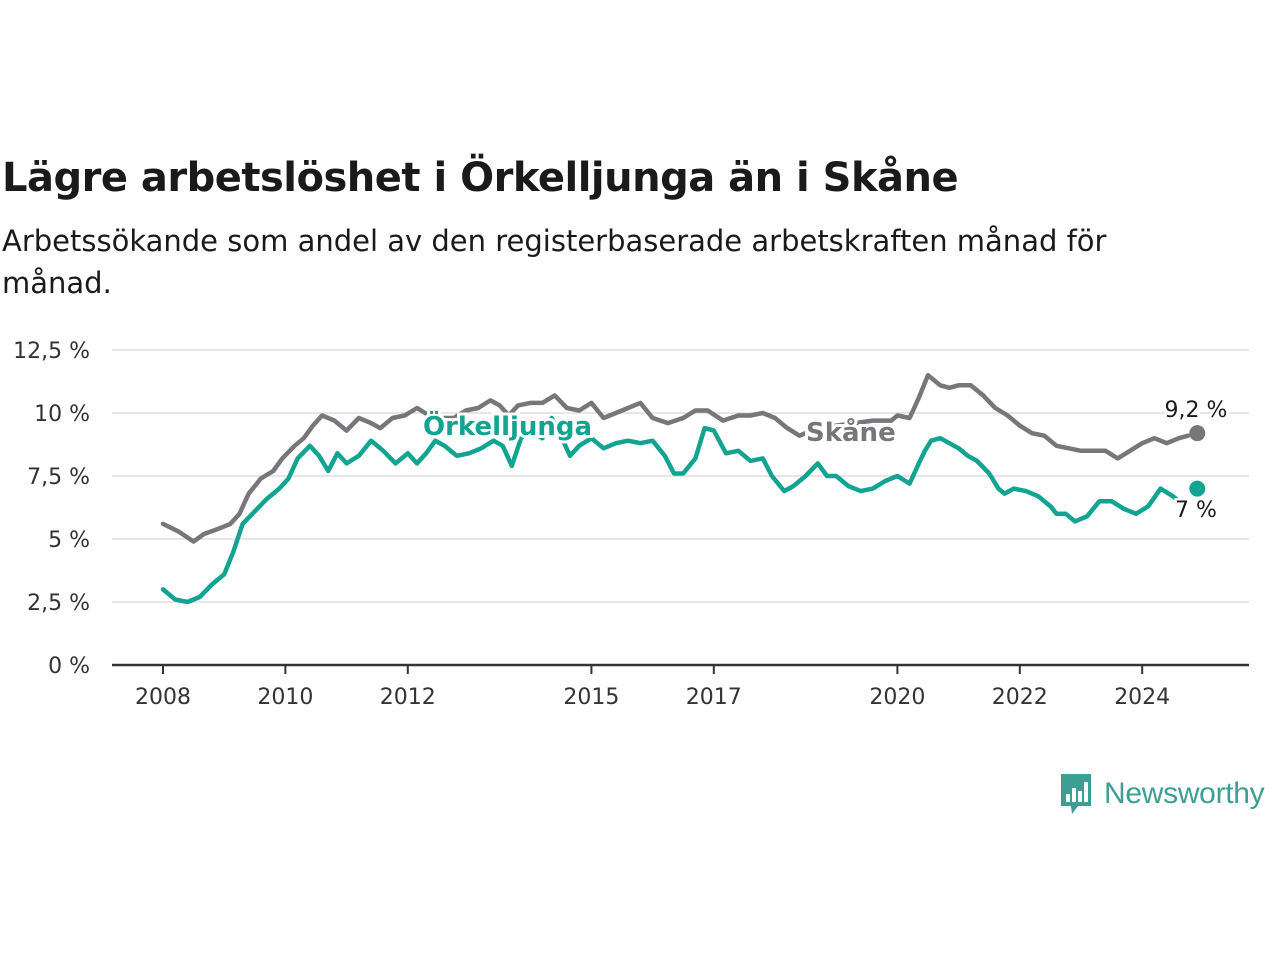 Image resolution: width=1280 pixels, height=960 pixels. What do you see at coordinates (69, 666) in the screenshot?
I see `y-tick-label: 0 %` at bounding box center [69, 666].